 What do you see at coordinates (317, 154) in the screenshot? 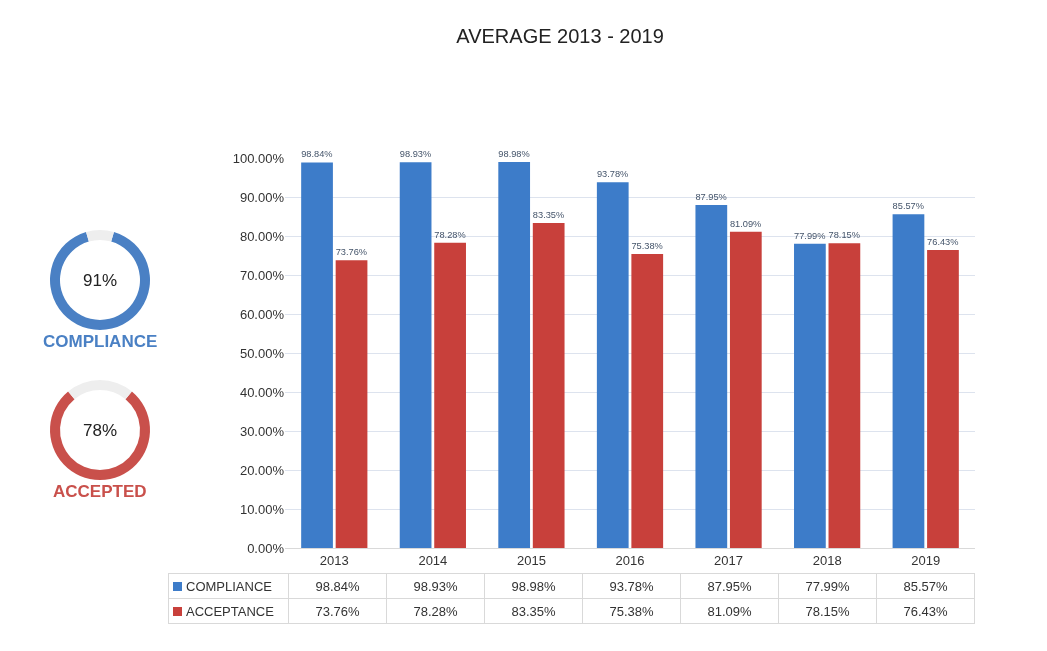
I see `text: 98.84%` at bounding box center [317, 154].